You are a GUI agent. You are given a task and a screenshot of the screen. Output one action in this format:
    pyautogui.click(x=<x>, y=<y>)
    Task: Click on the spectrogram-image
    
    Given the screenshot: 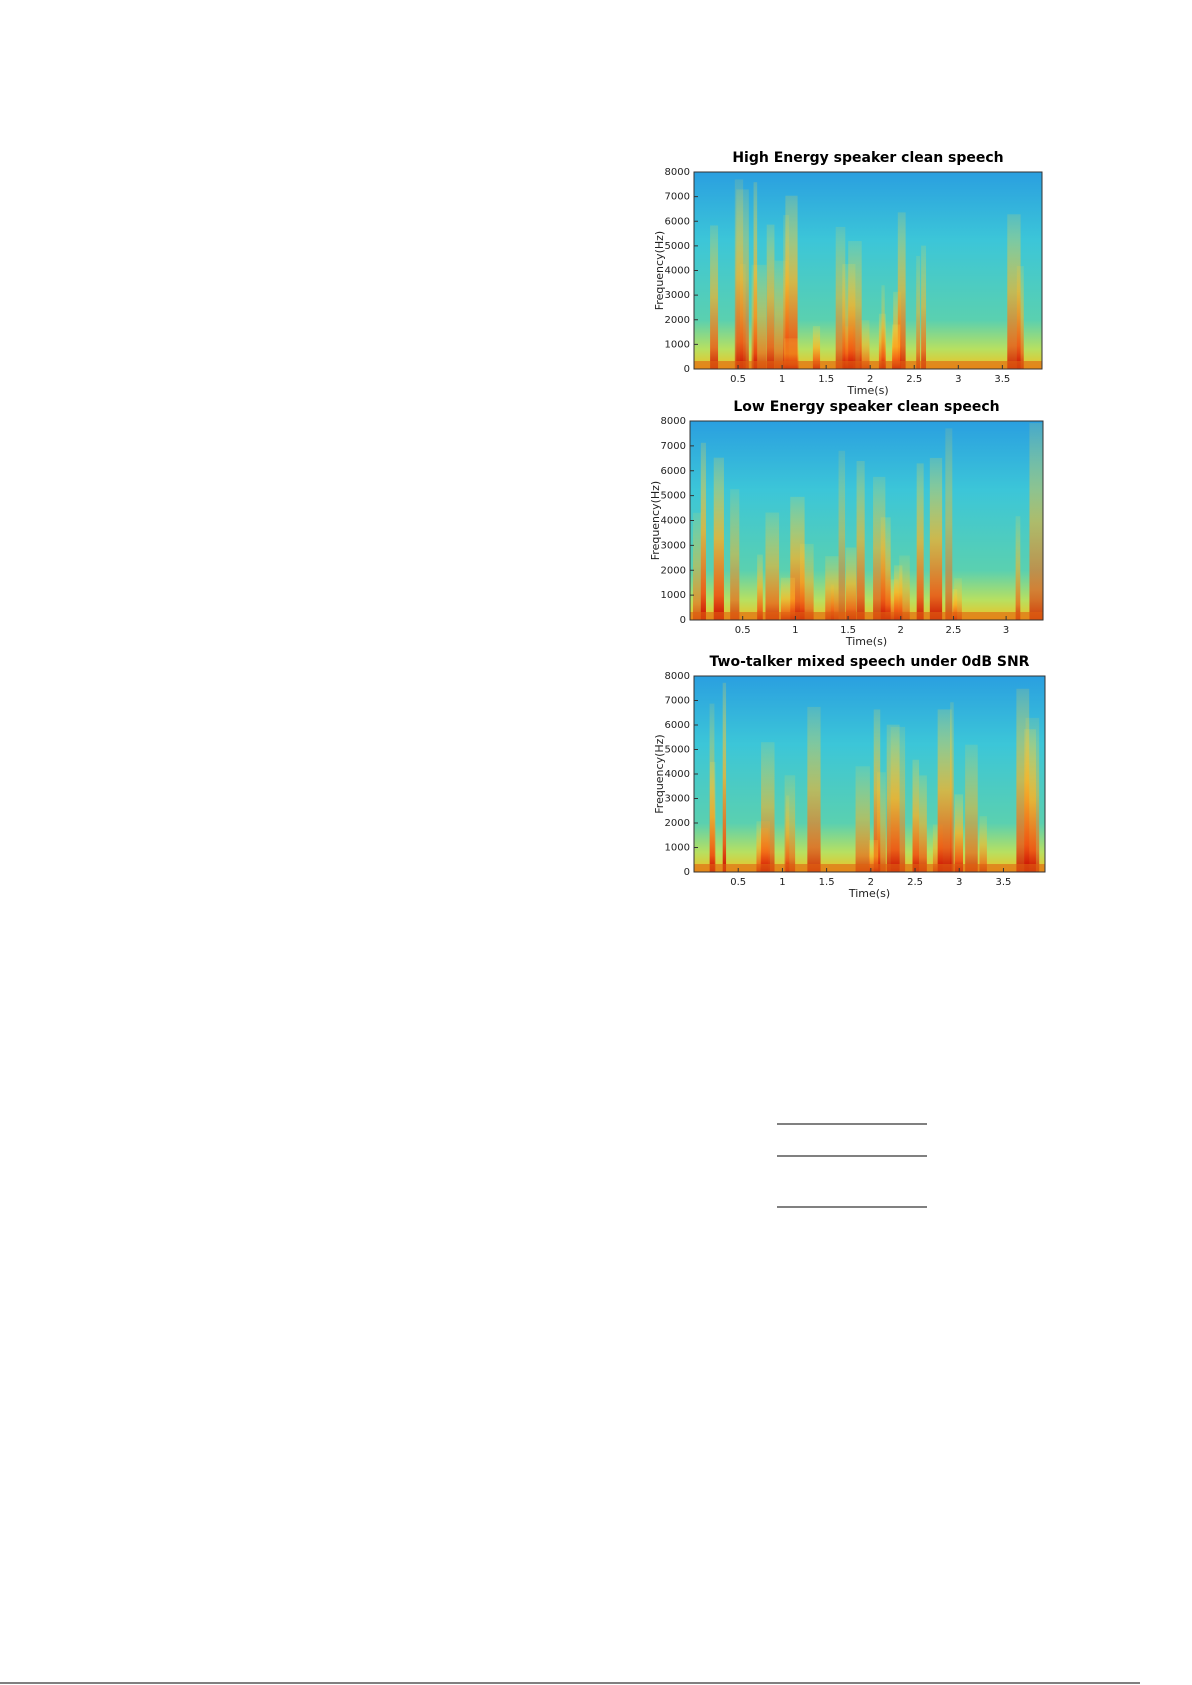 What is the action you would take?
    pyautogui.click(x=866, y=520)
    